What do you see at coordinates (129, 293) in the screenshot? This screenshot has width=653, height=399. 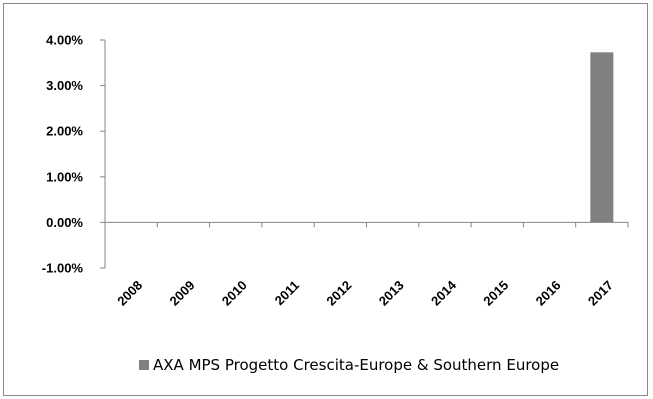 I see `x-tick-label: 2008` at bounding box center [129, 293].